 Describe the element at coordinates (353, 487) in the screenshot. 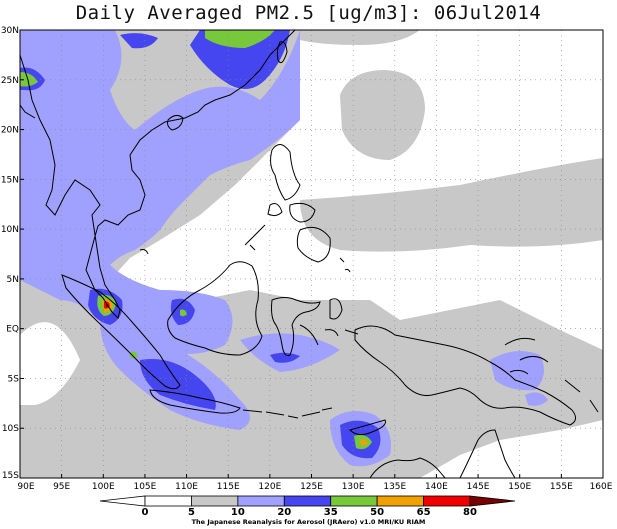

I see `lon-tick-label: 130E` at that location.